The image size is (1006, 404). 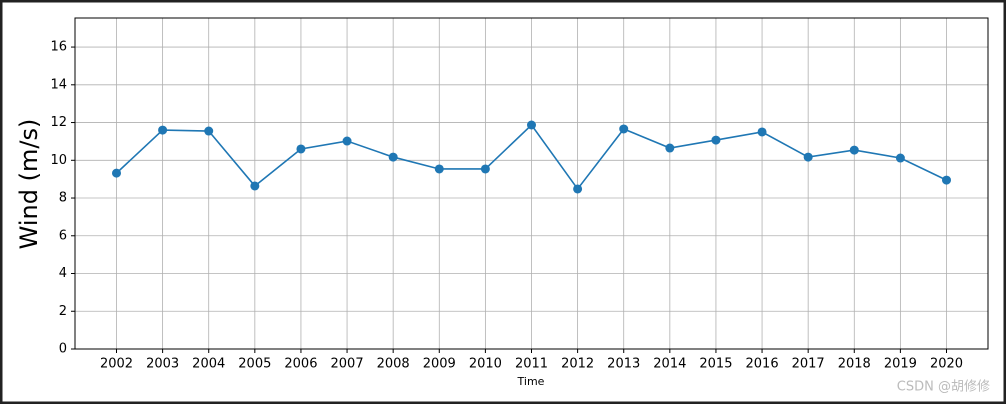 What do you see at coordinates (63, 198) in the screenshot?
I see `y-tick-label: 8` at bounding box center [63, 198].